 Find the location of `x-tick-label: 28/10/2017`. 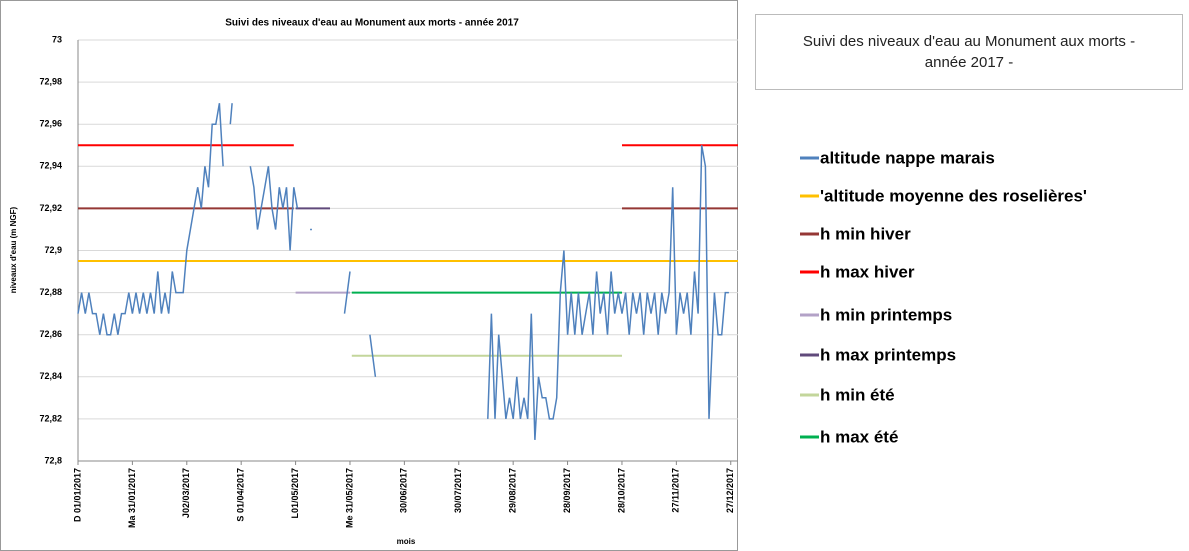

x-tick-label: 28/10/2017 is located at coordinates (621, 490).